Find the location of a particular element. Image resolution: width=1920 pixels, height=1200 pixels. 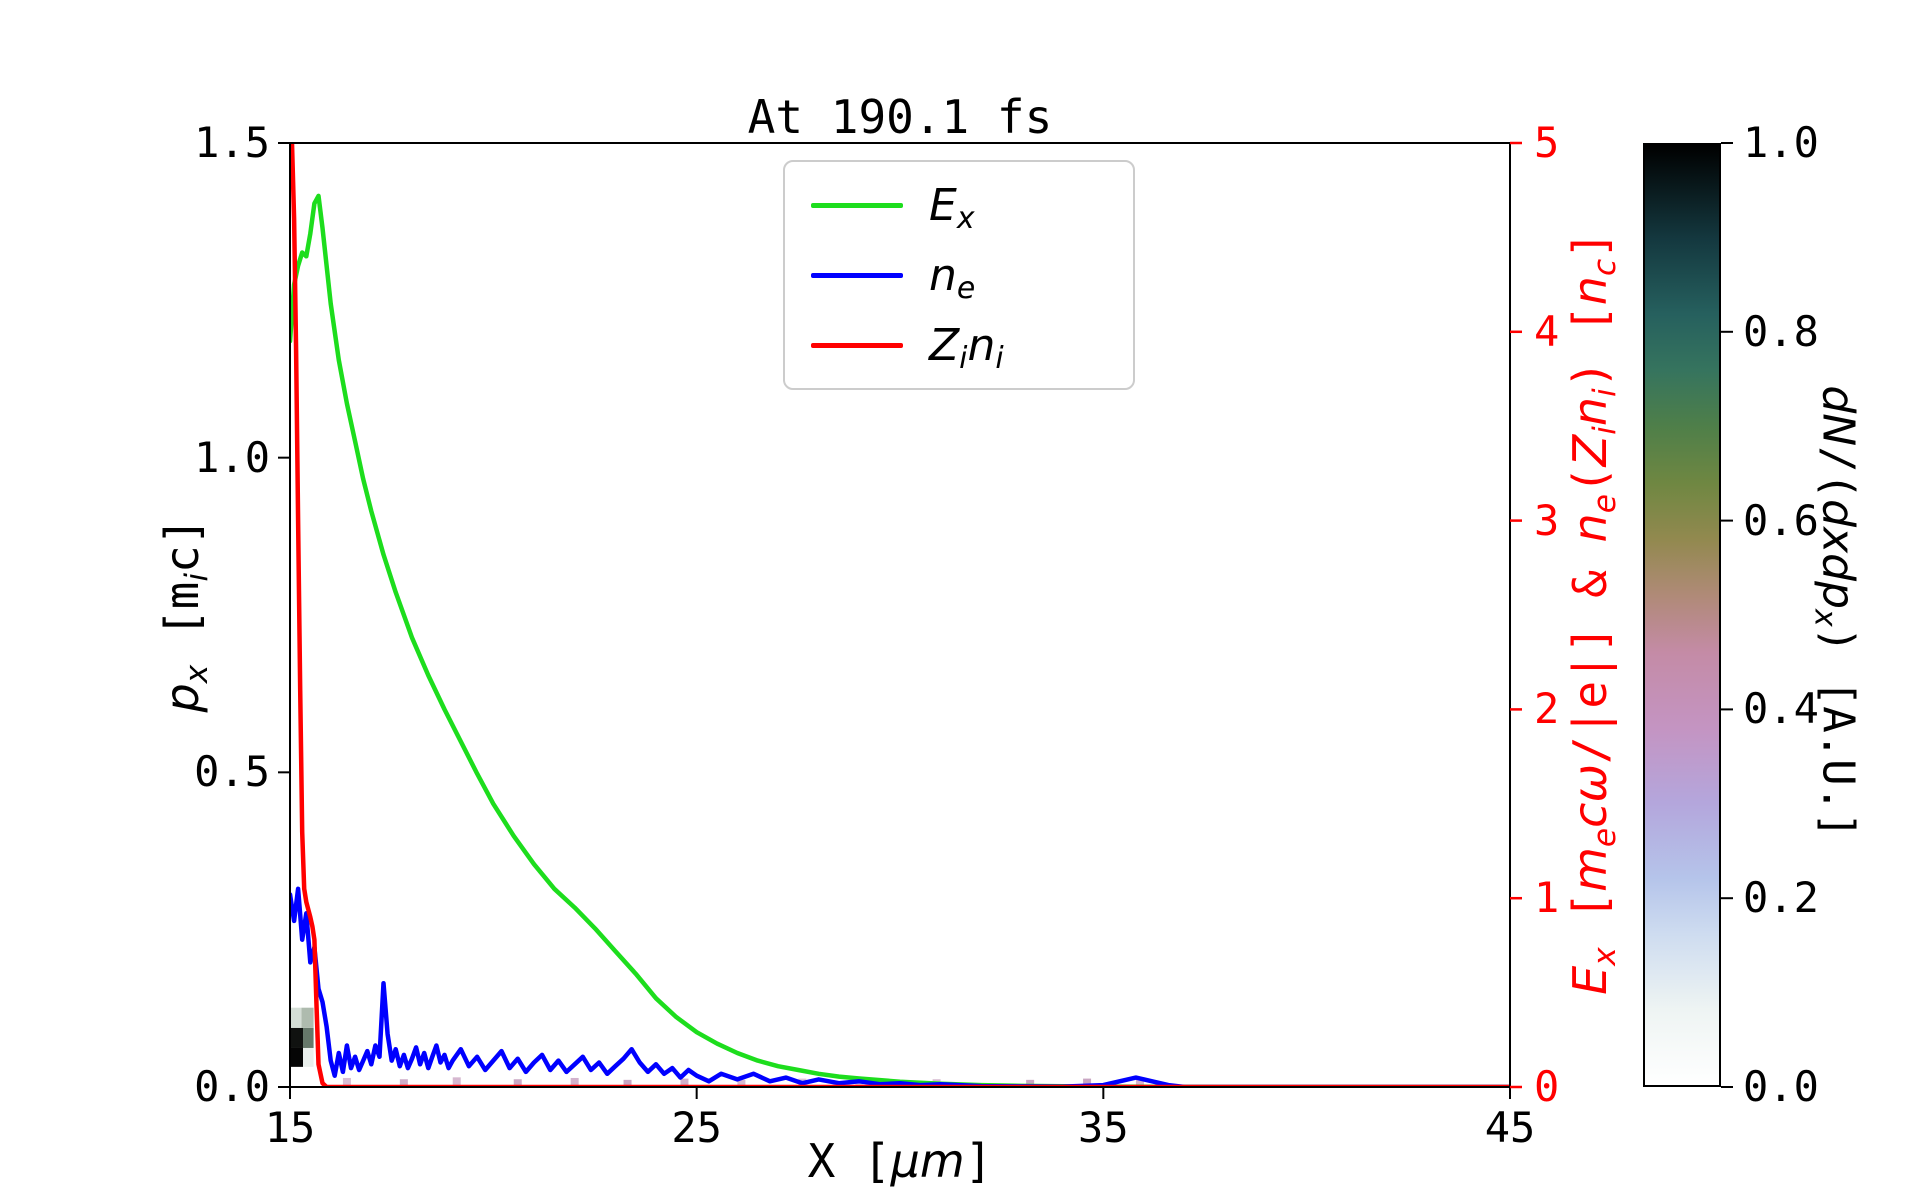

x-axis-label: X [μm] is located at coordinates (900, 1161).